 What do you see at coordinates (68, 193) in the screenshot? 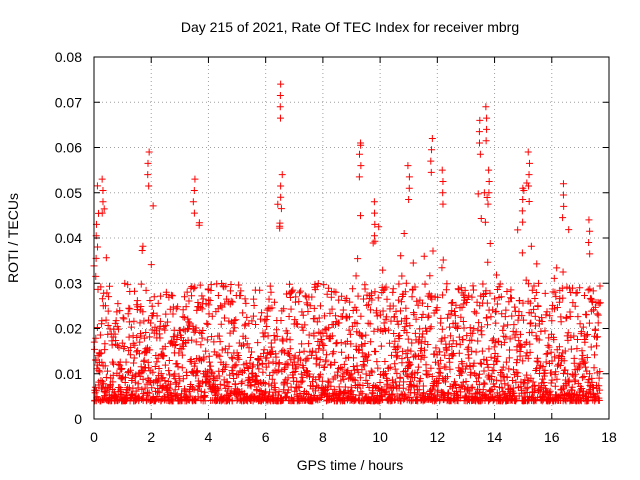
I see `y-tick-label: 0.05` at bounding box center [68, 193].